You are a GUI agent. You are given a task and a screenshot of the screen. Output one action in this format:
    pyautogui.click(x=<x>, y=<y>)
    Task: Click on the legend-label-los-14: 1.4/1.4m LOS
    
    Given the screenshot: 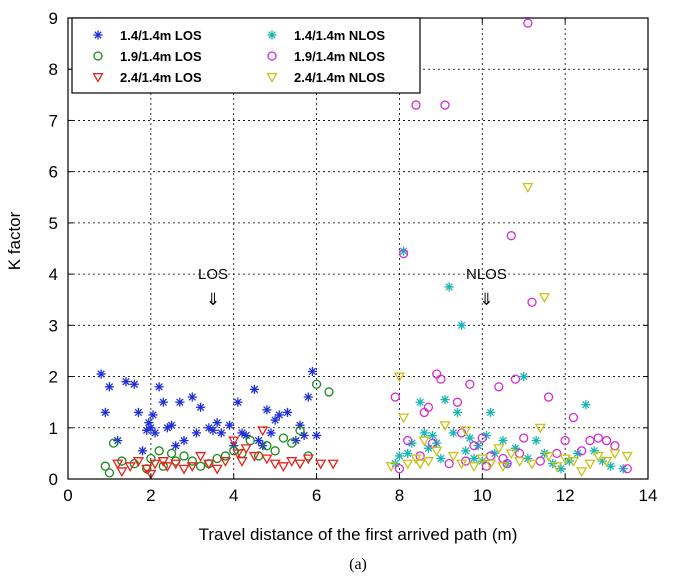 What is the action you would take?
    pyautogui.click(x=161, y=35)
    